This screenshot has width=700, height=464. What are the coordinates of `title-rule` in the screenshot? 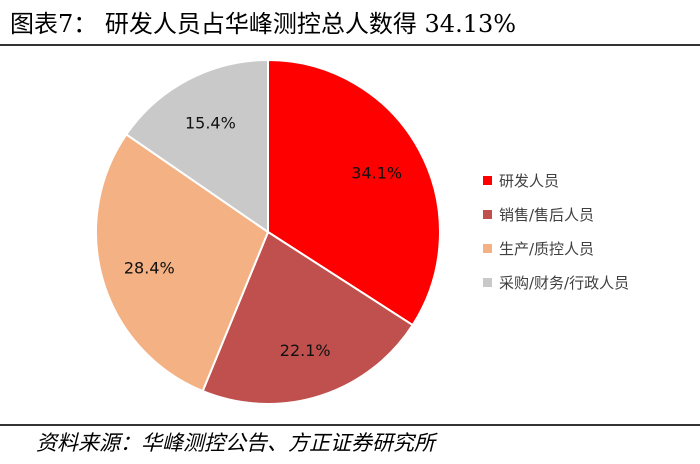 It's located at (350, 45).